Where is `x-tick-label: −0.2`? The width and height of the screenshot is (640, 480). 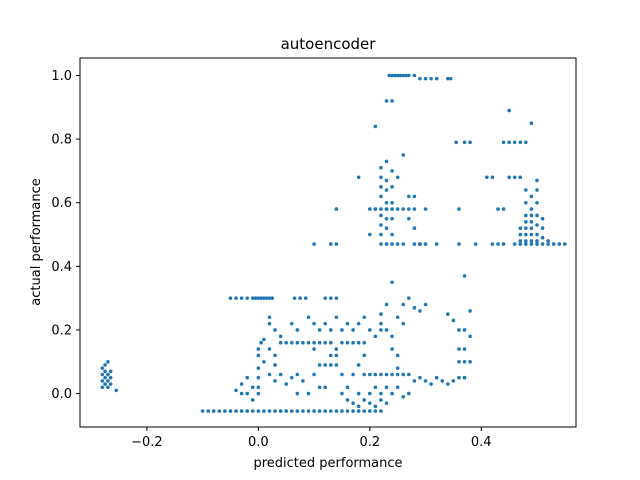 x-tick-label: −0.2 is located at coordinates (147, 442).